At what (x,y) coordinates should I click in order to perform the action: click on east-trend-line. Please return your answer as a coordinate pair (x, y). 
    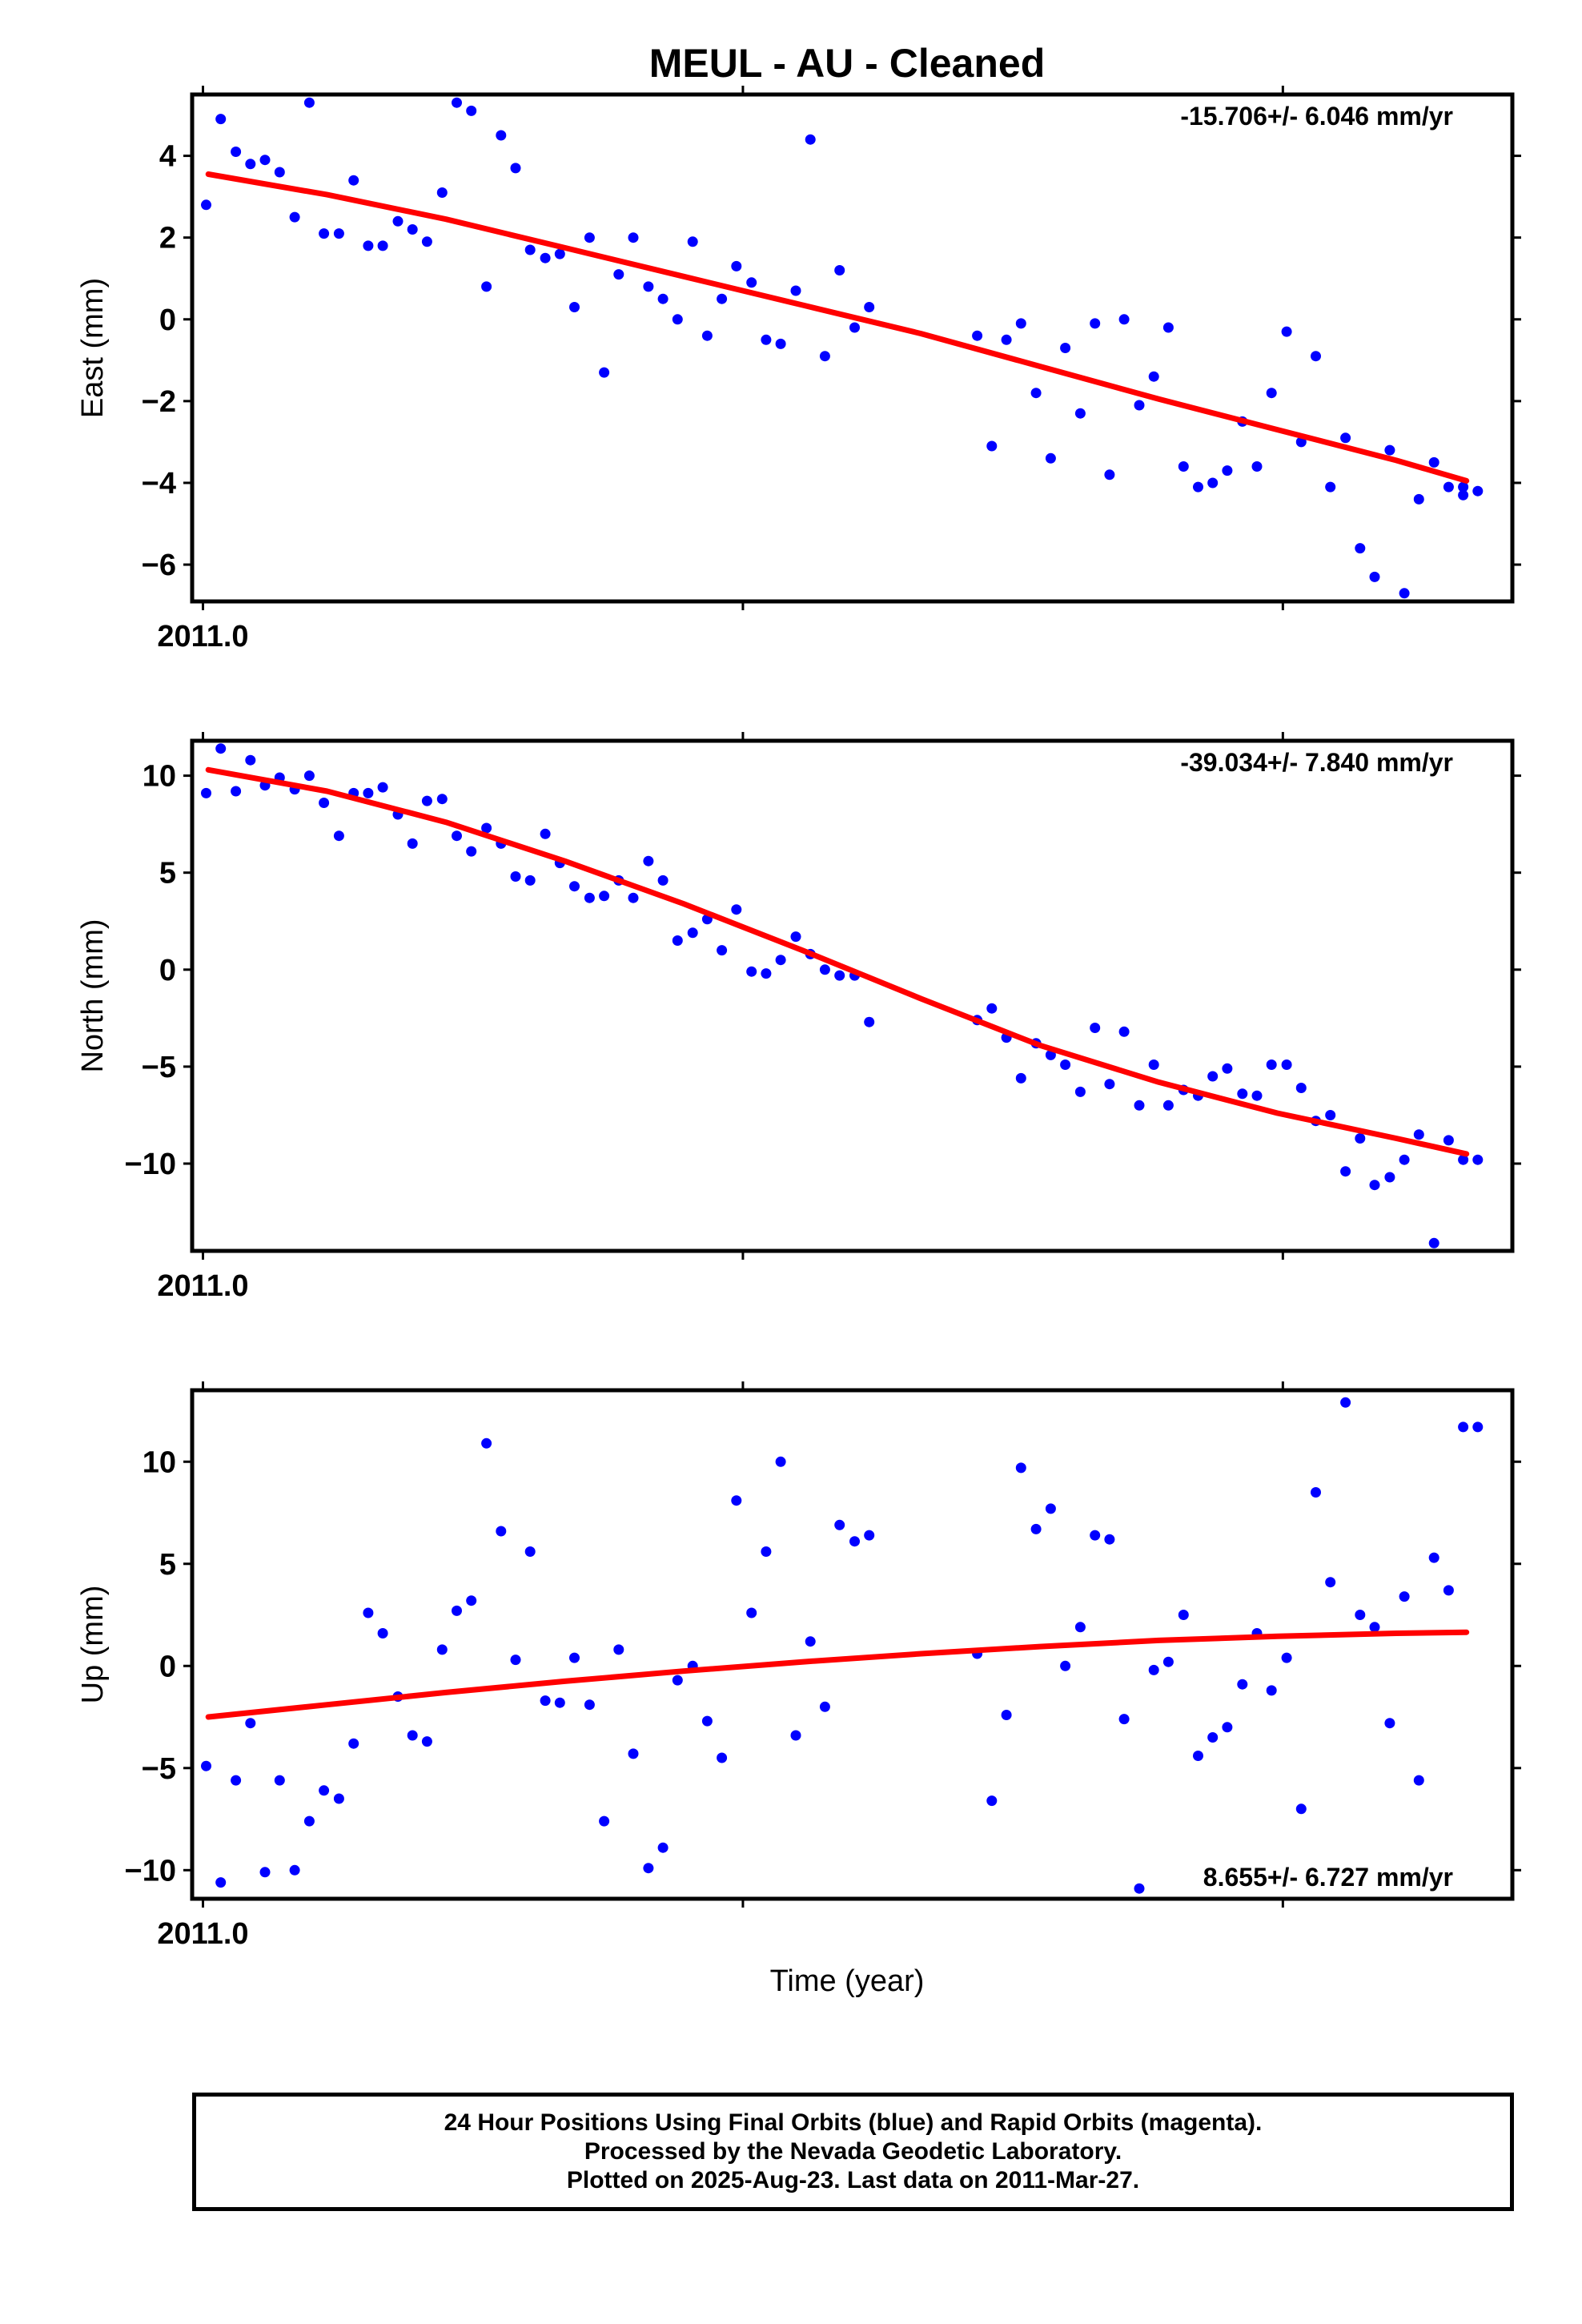
    Looking at the image, I should click on (838, 327).